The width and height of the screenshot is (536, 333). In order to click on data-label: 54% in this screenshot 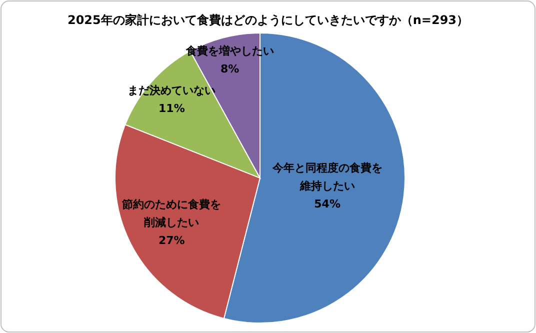, I will do `click(327, 204)`.